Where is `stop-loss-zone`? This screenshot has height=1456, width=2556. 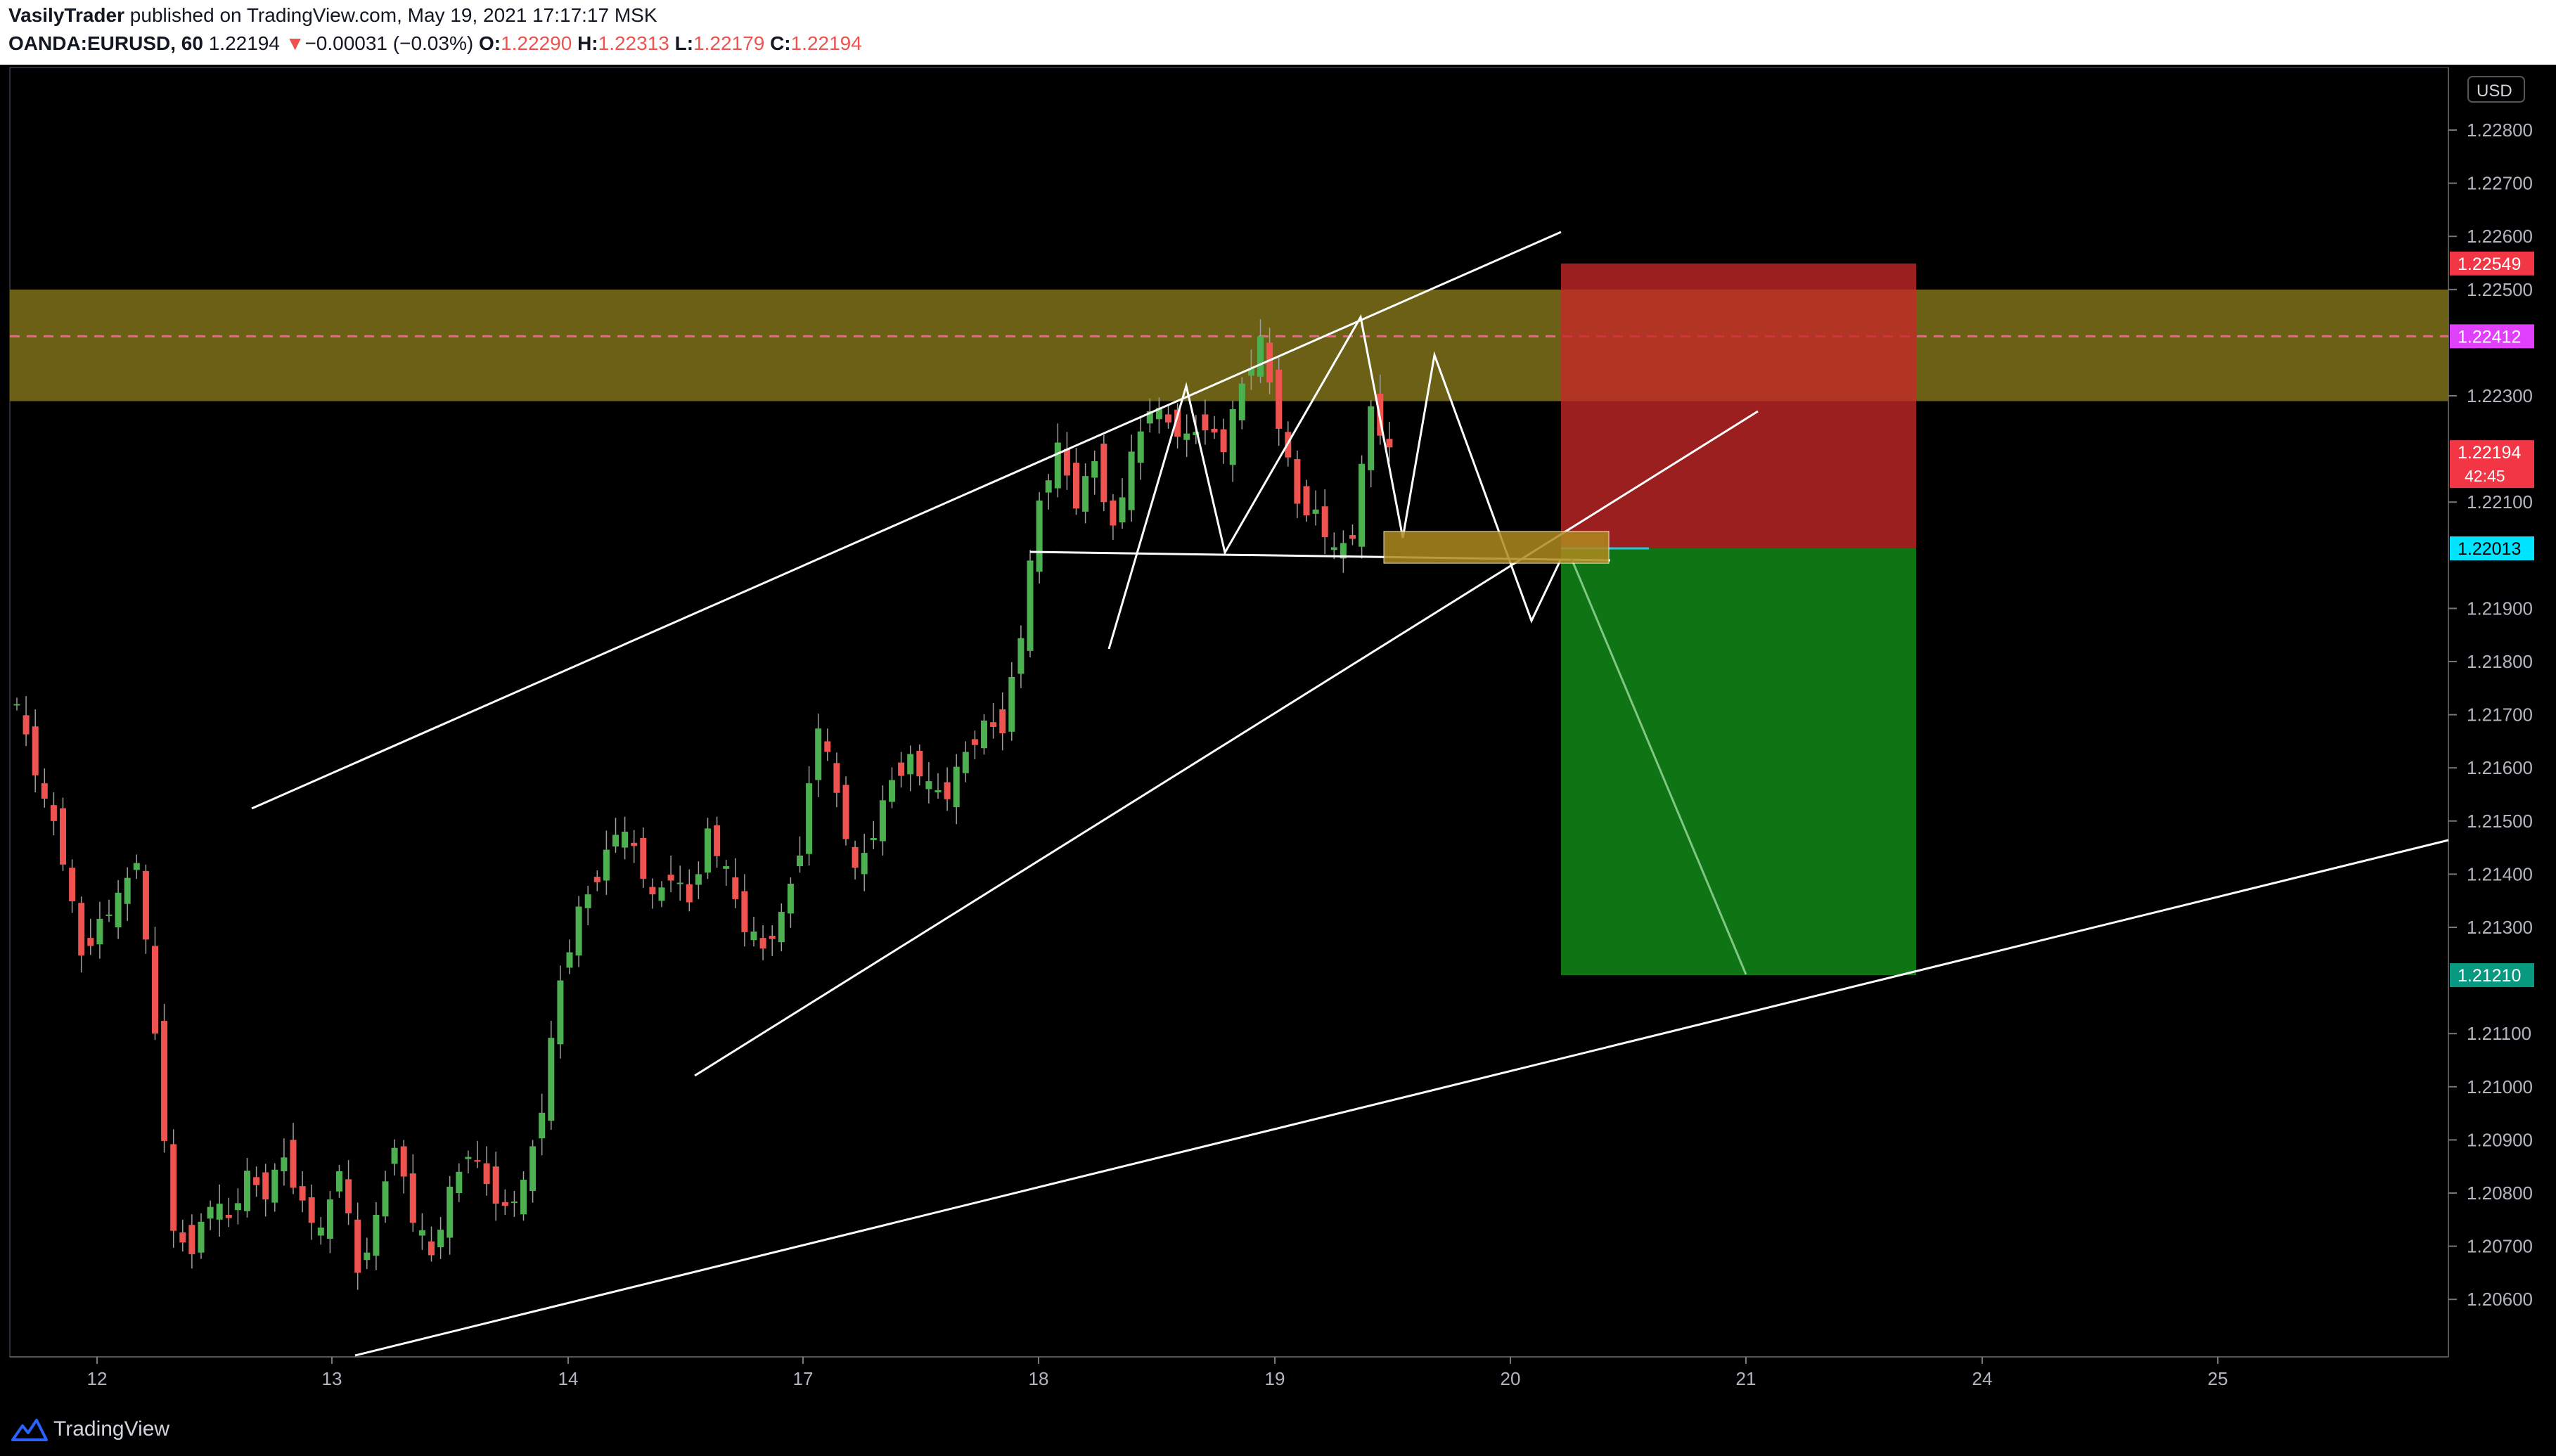 stop-loss-zone is located at coordinates (1738, 405).